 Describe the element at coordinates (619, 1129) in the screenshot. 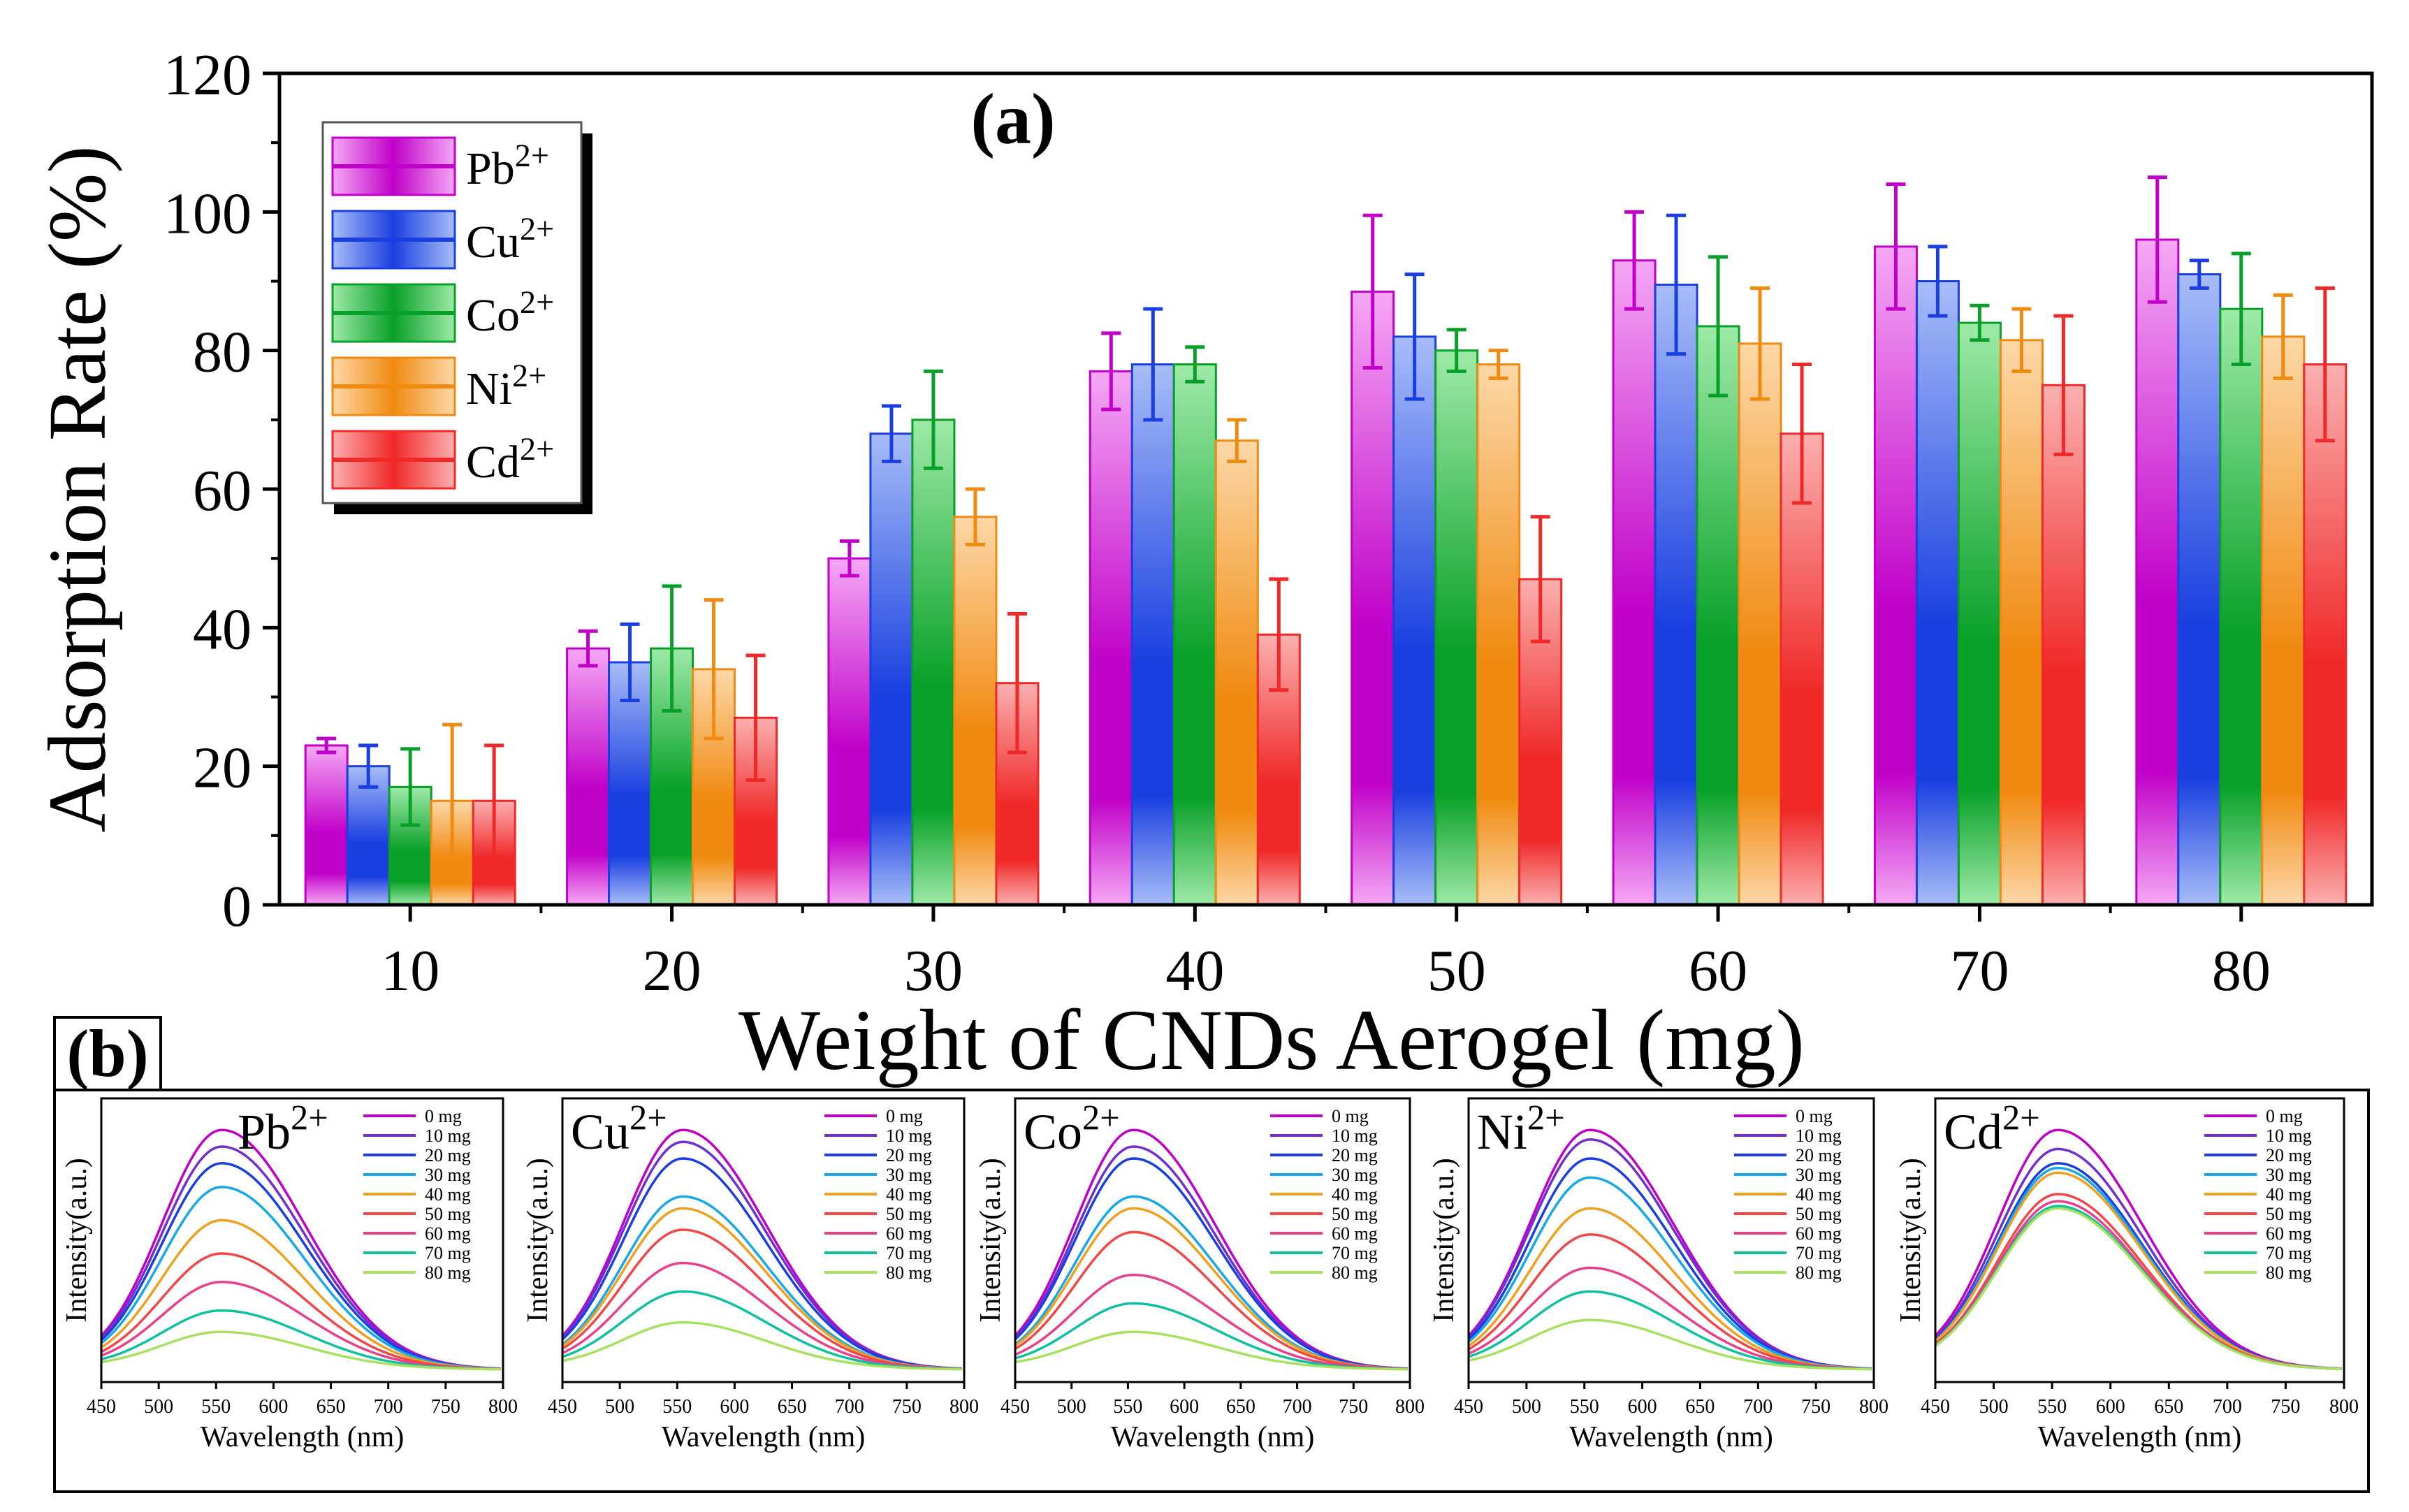

I see `subplot-title: Cu2+` at that location.